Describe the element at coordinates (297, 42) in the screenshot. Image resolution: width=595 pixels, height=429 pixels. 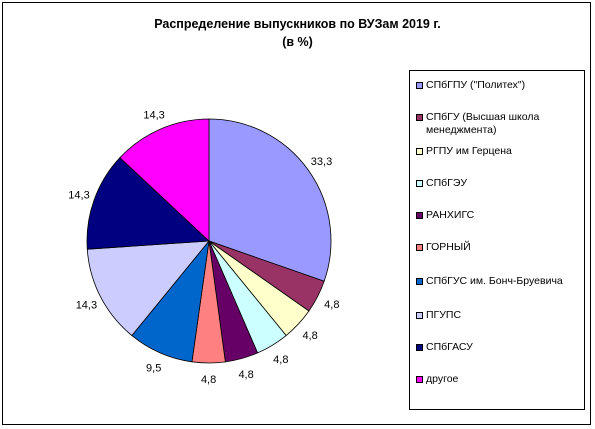
I see `chart-subtitle: (в %)` at that location.